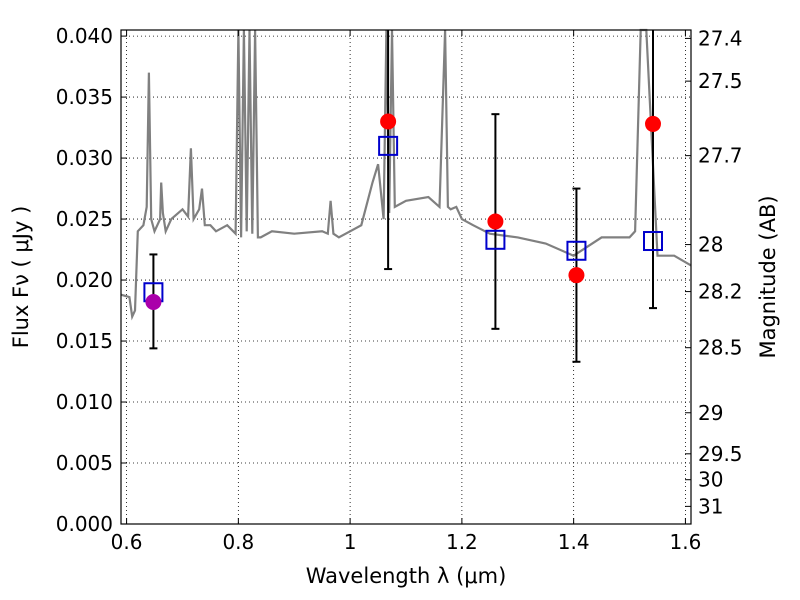  What do you see at coordinates (84, 219) in the screenshot?
I see `y-tick-label: 0.025` at bounding box center [84, 219].